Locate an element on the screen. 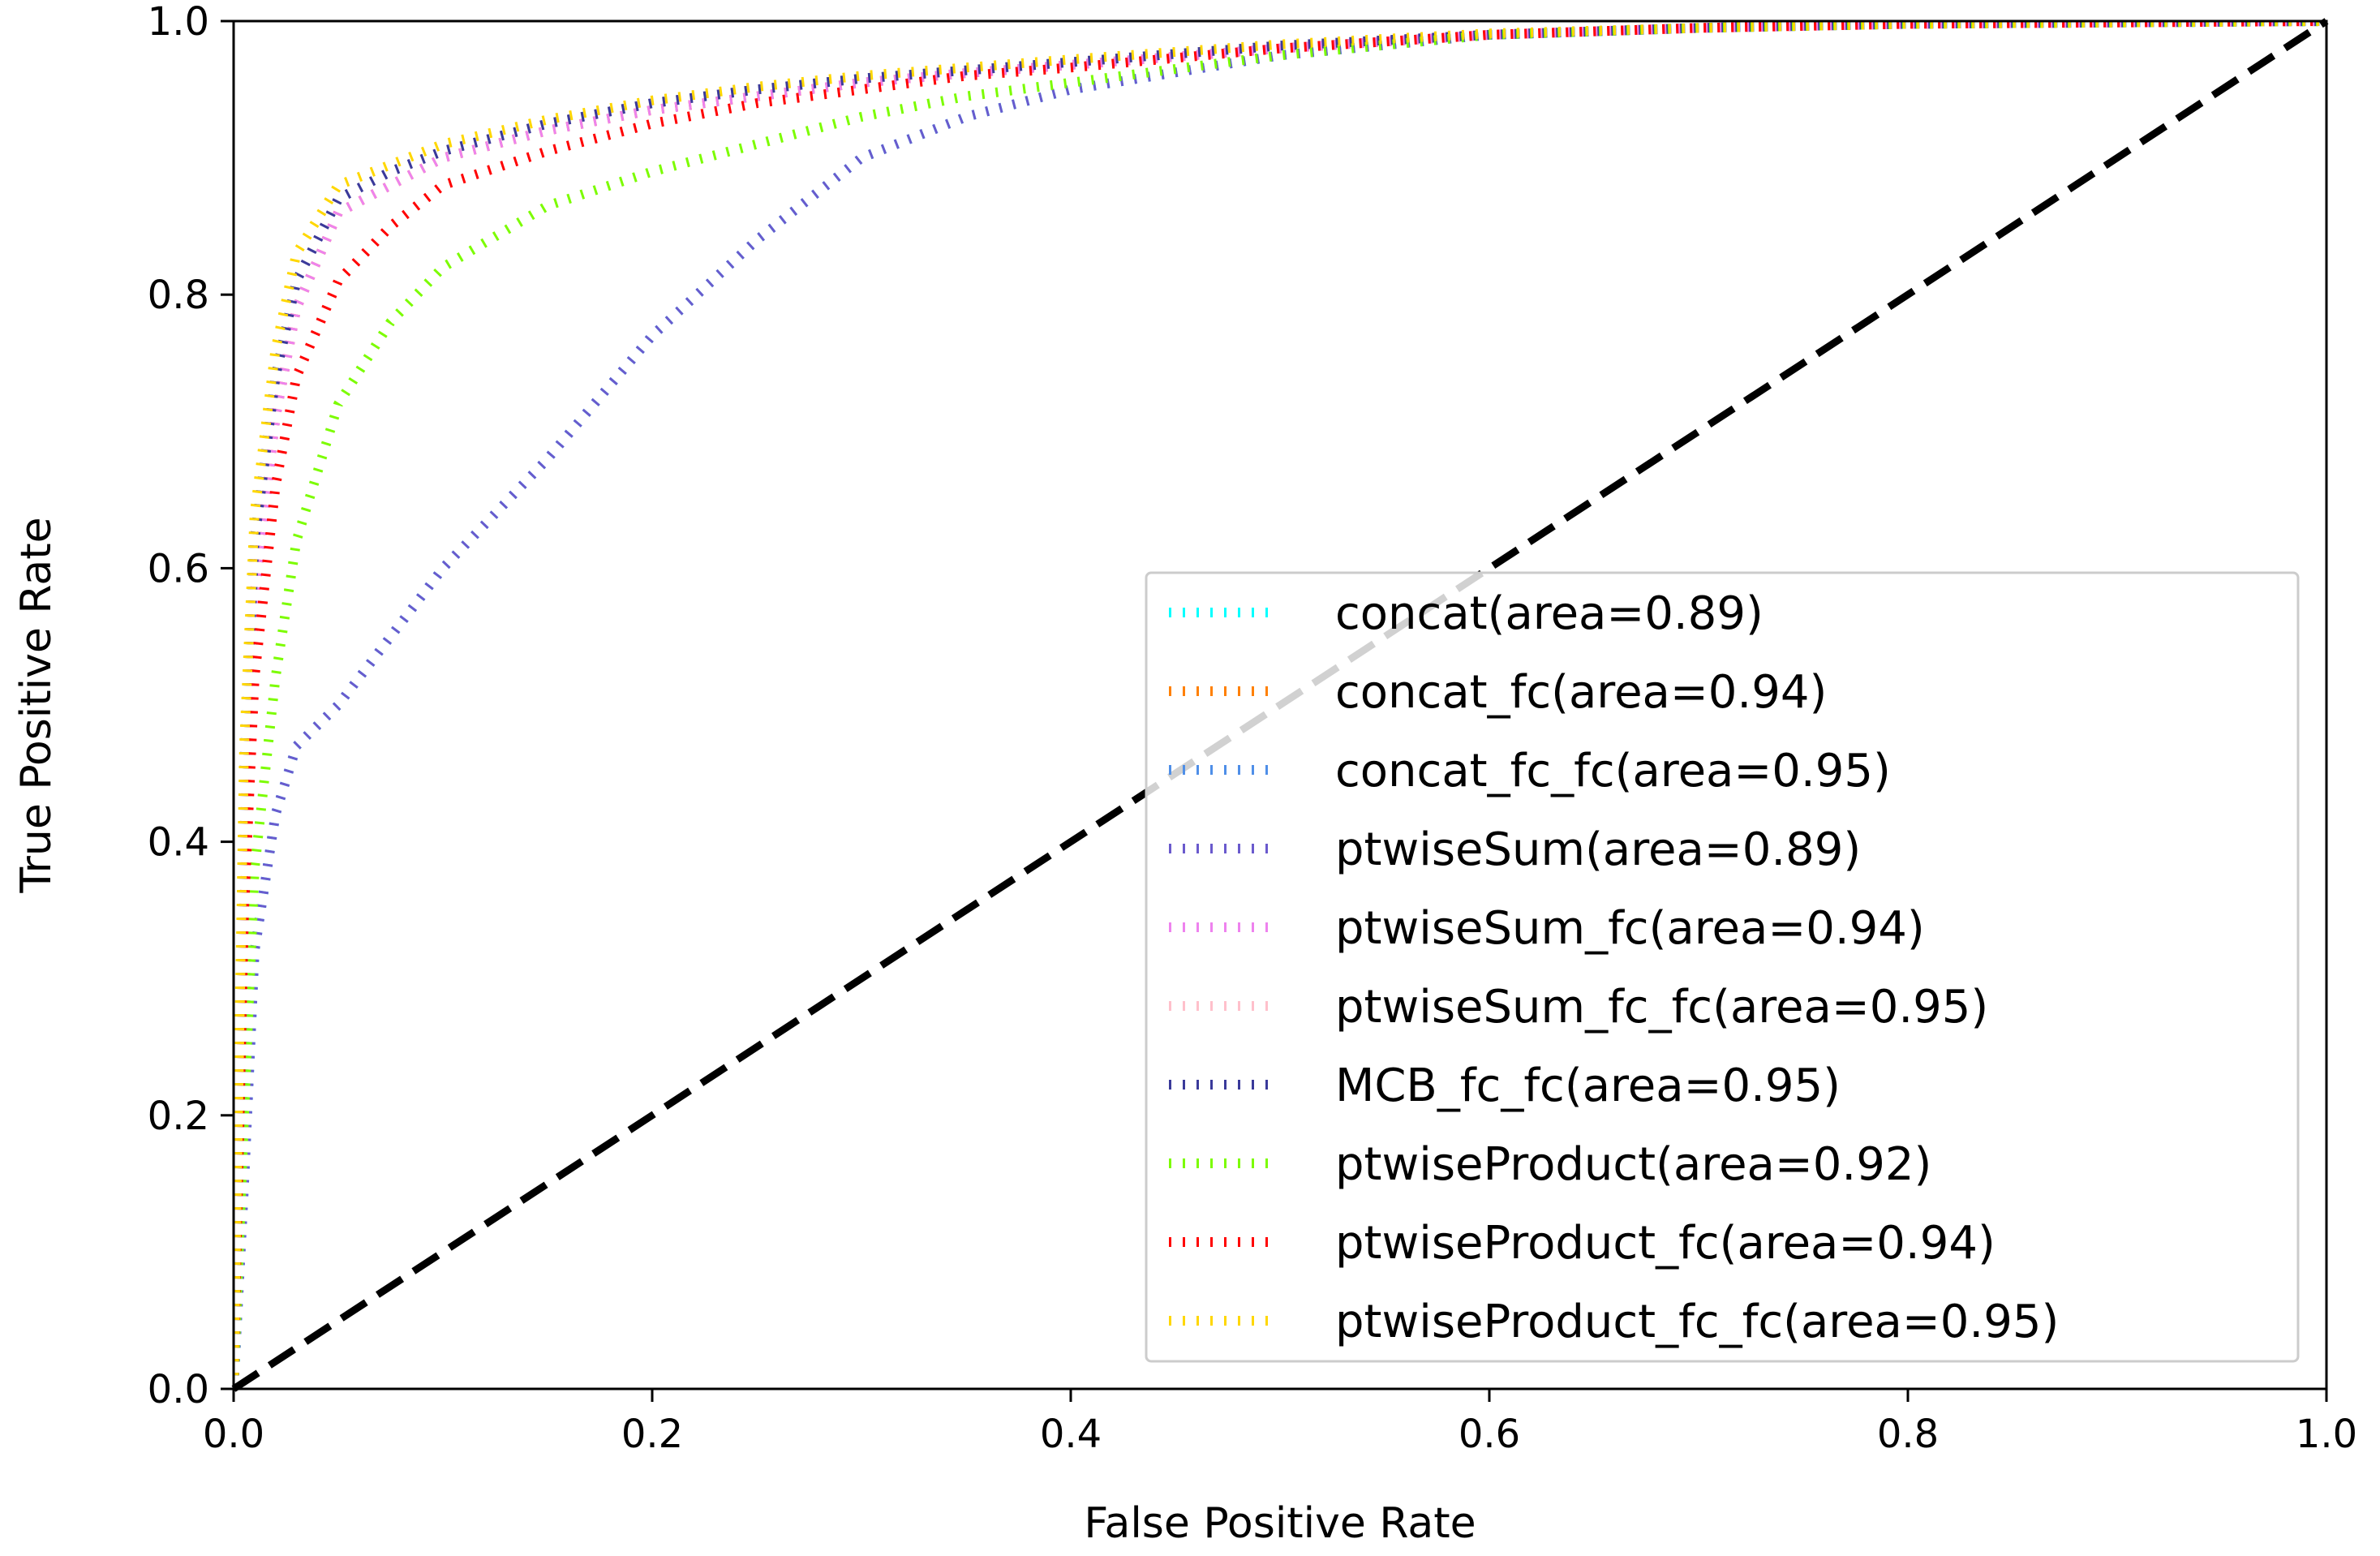 Image resolution: width=2380 pixels, height=1556 pixels. x-tick-label: 1.0 is located at coordinates (2326, 1434).